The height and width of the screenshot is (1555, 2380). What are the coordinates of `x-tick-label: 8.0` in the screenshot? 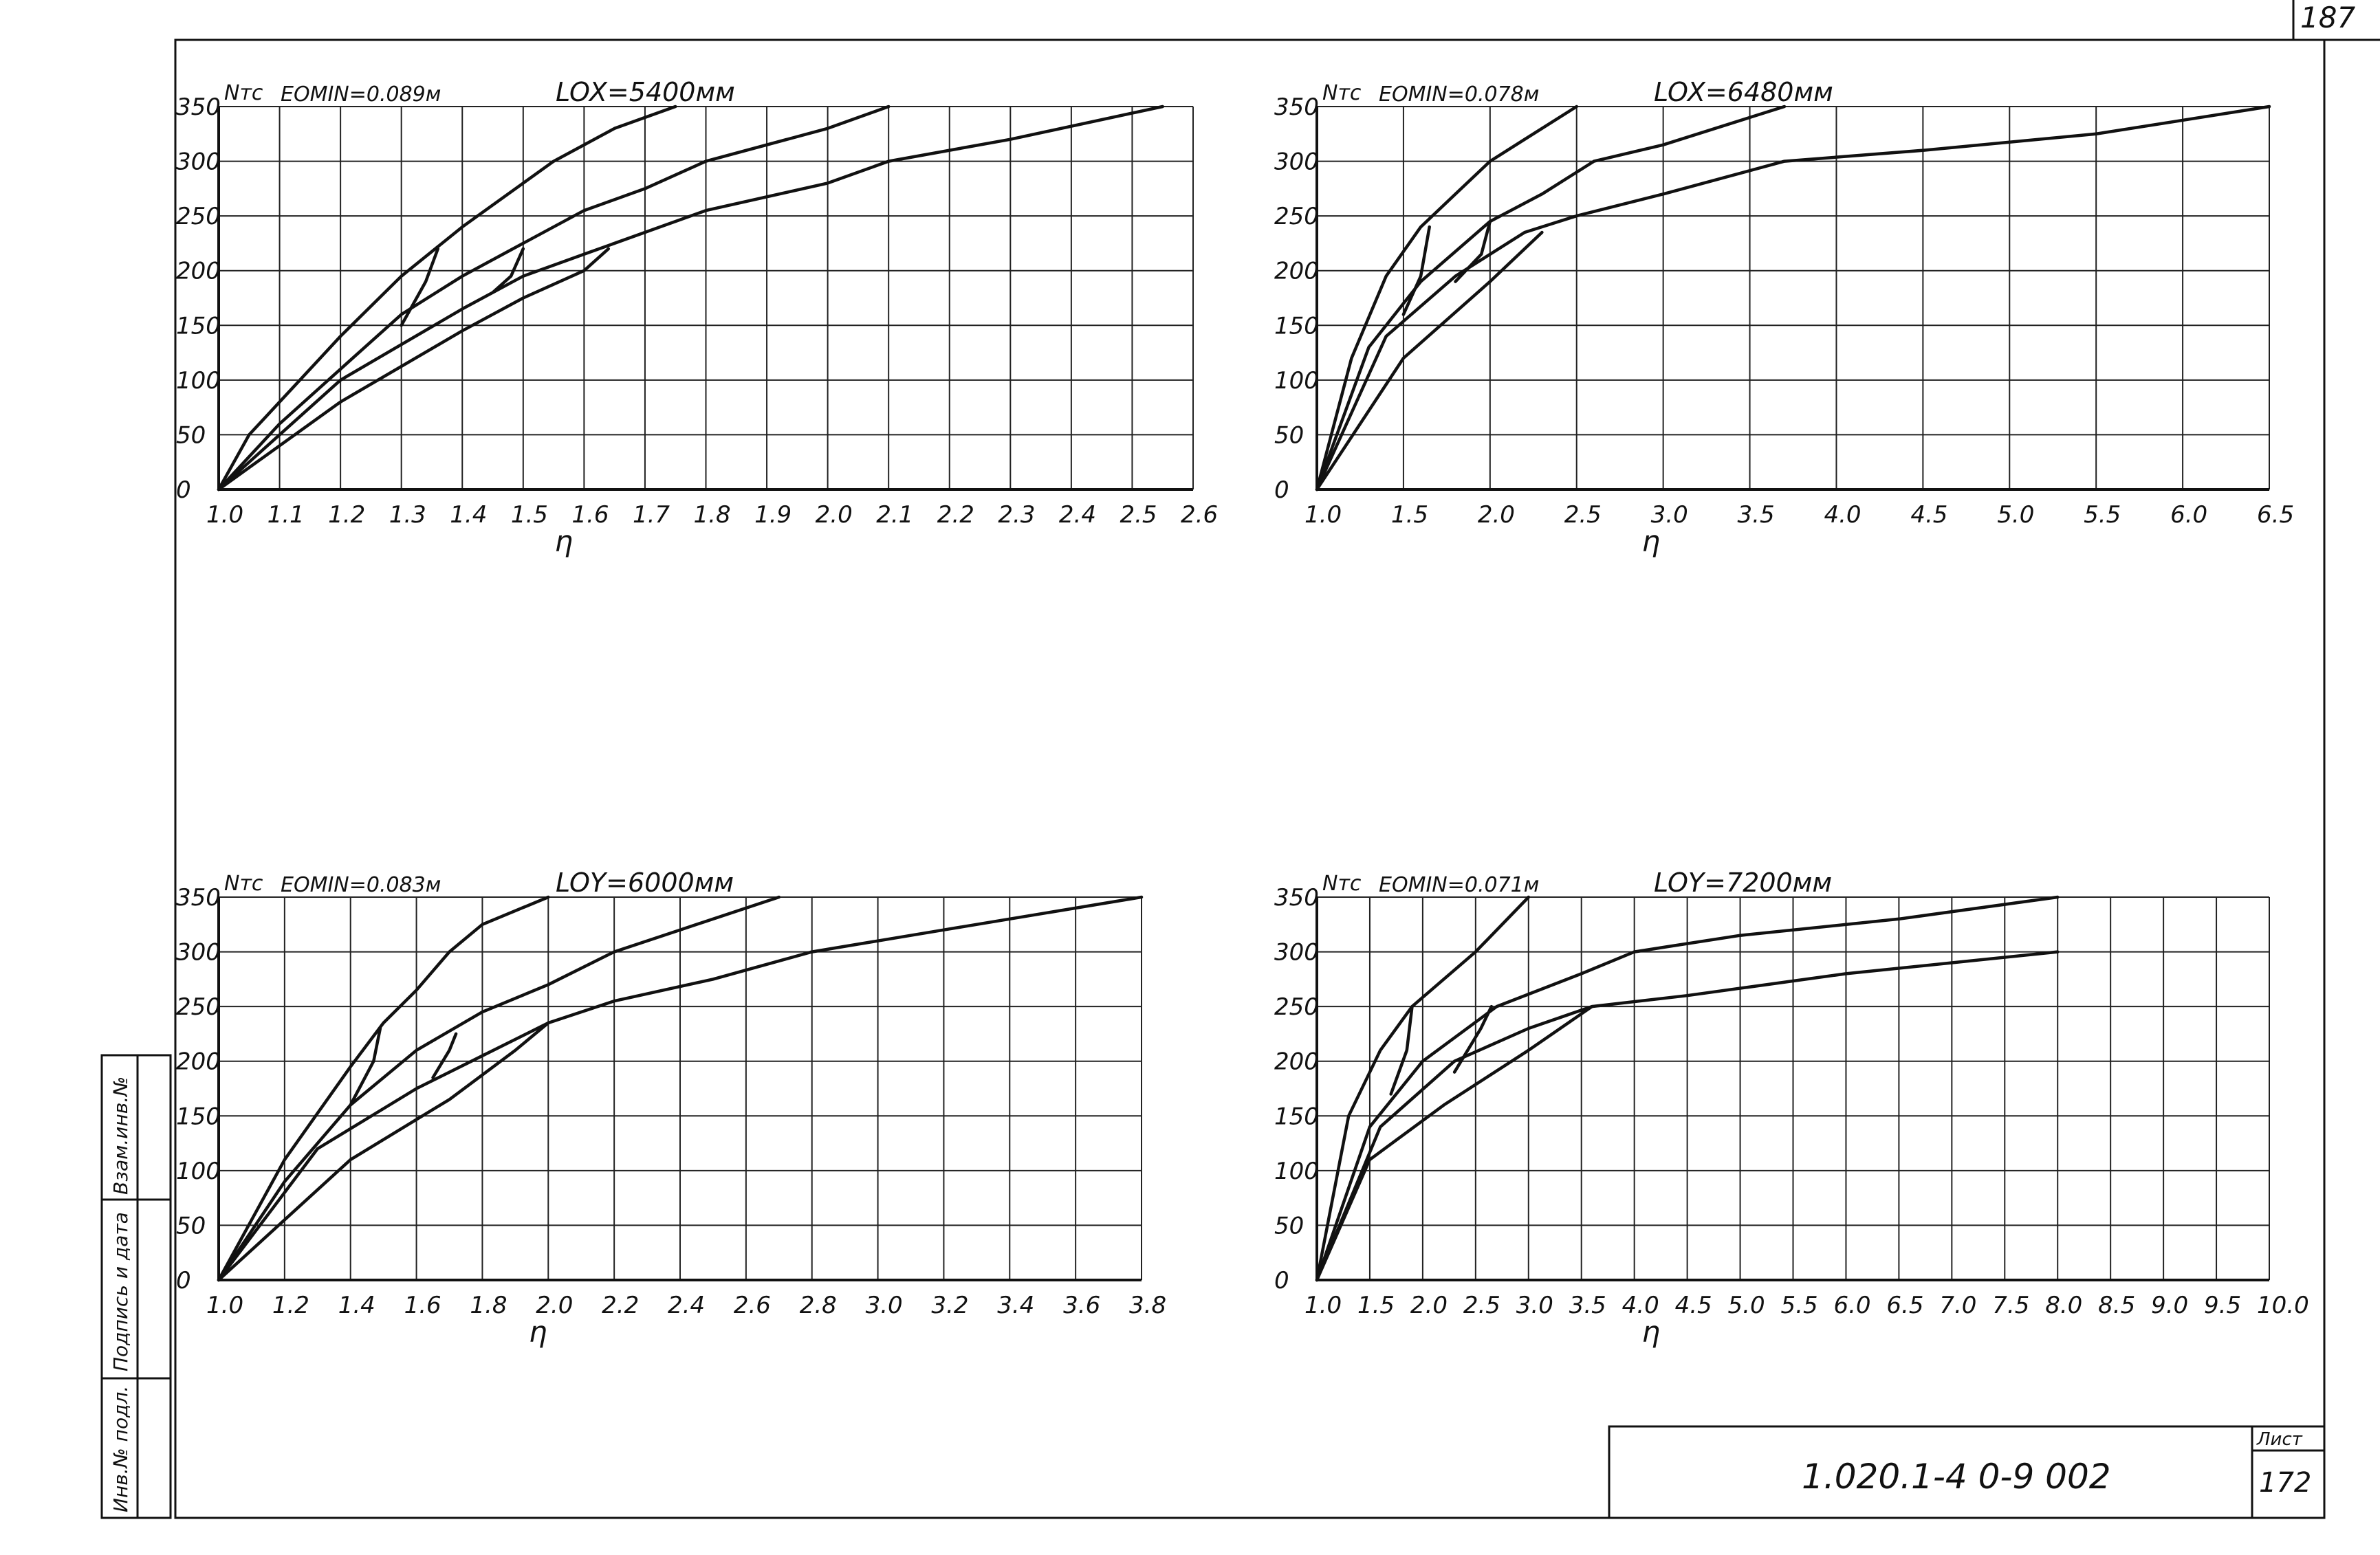 It's located at (2063, 1305).